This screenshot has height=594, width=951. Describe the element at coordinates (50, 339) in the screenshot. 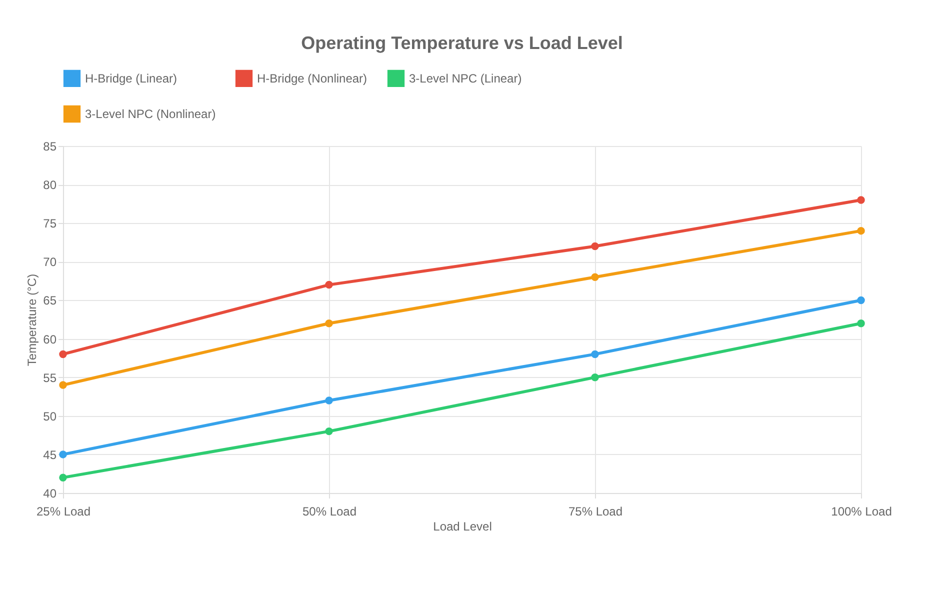

I see `y-tick-label: 60` at that location.